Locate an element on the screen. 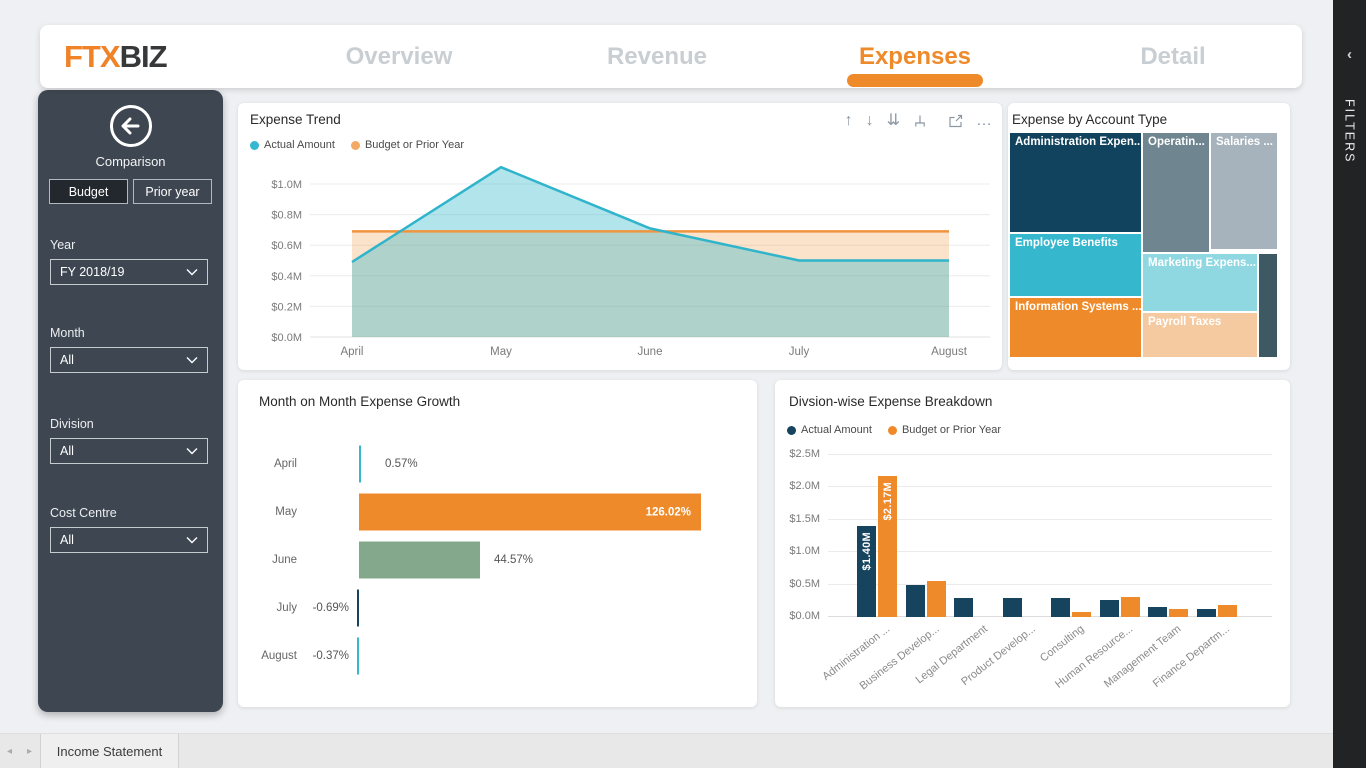 This screenshot has width=1366, height=768. mom-bar-may: 126.02% is located at coordinates (530, 512).